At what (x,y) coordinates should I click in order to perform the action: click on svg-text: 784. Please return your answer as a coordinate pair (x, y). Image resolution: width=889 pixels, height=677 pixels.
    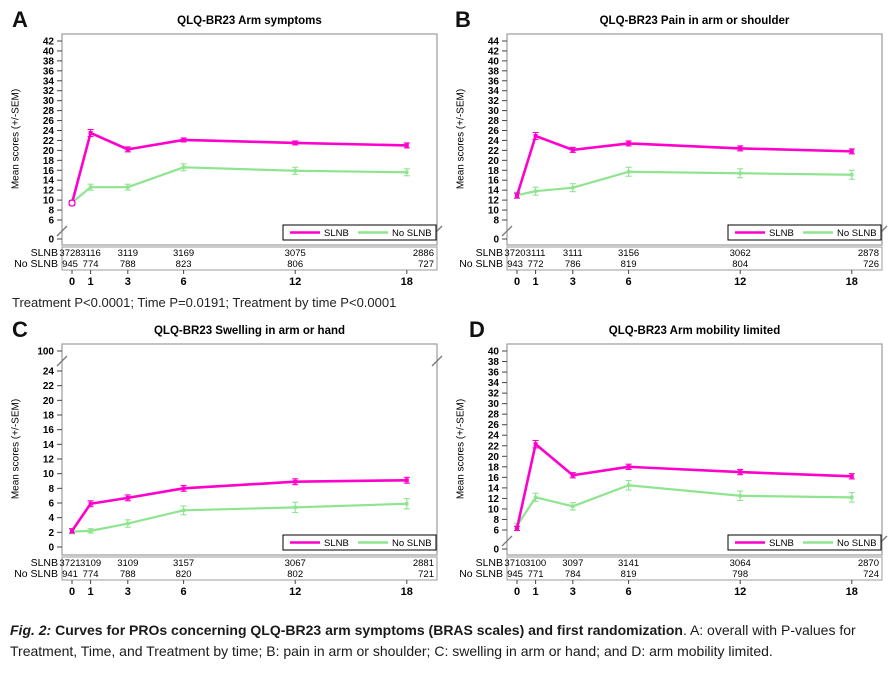
    Looking at the image, I should click on (573, 574).